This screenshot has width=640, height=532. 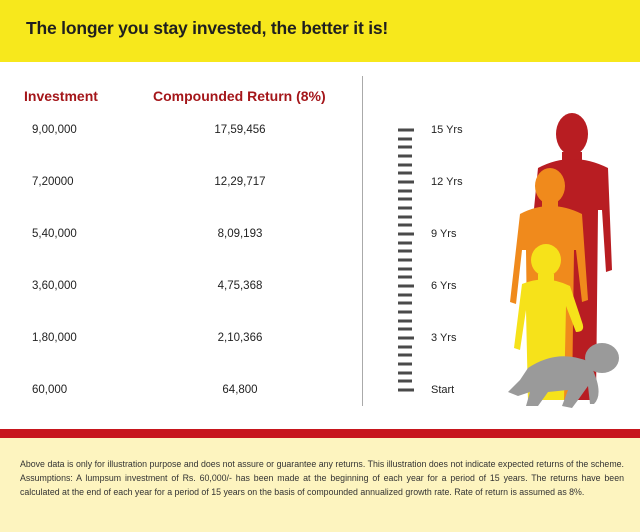 I want to click on compounded-return-value: 8,09,193, so click(x=240, y=234).